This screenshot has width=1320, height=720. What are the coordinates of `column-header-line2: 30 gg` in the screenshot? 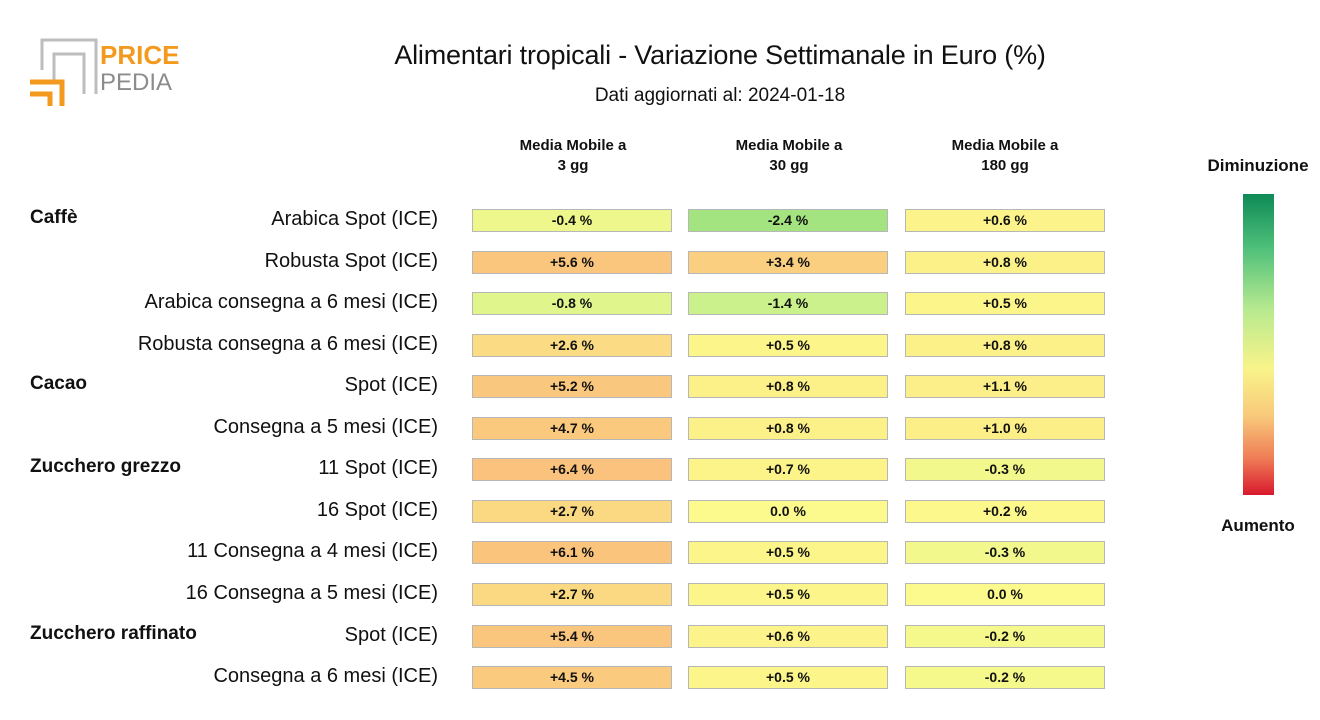 It's located at (789, 165).